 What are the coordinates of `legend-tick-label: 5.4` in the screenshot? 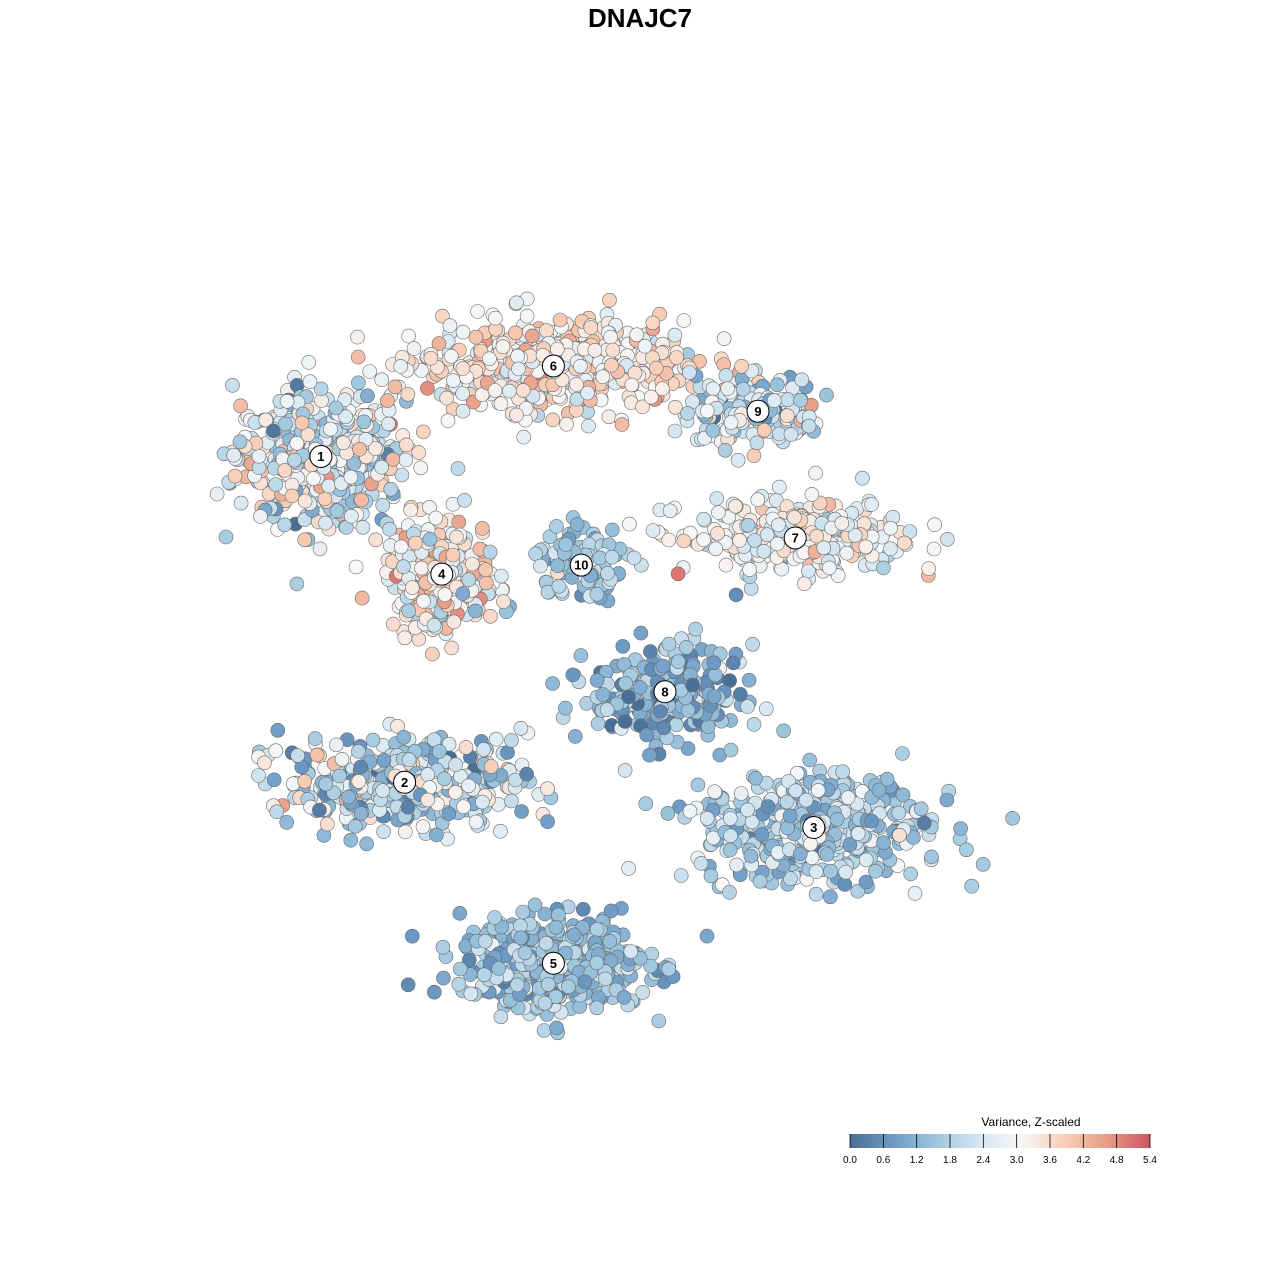 It's located at (1150, 1160).